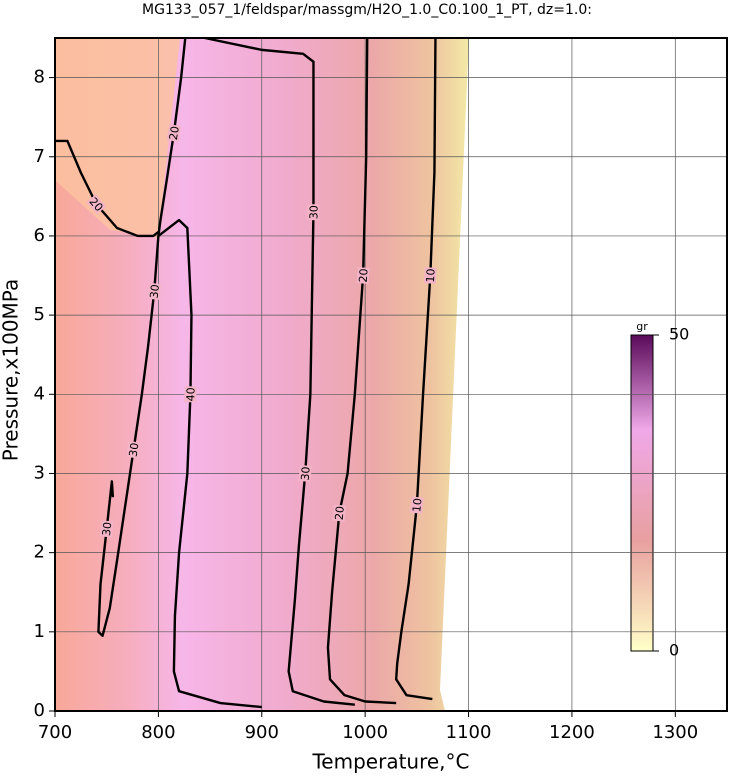  I want to click on contour-label-group: 40, so click(191, 394).